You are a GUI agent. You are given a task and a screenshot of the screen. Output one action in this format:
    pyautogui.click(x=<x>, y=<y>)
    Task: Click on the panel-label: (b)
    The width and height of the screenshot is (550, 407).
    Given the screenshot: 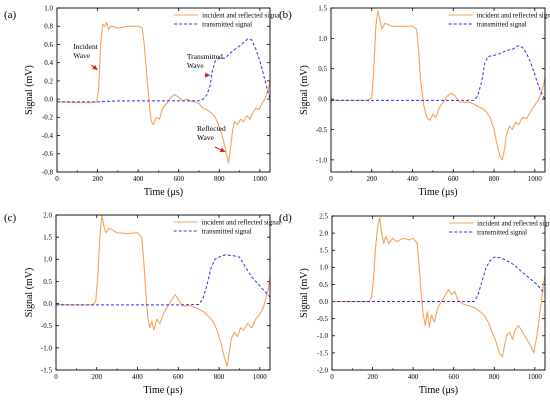 What is the action you would take?
    pyautogui.click(x=285, y=15)
    